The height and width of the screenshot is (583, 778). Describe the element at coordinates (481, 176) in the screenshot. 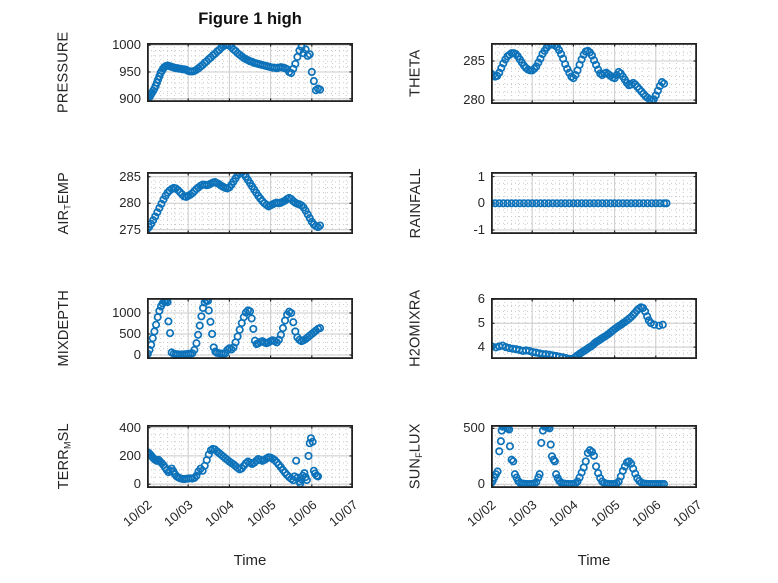

I see `y-tick-label: 1` at that location.